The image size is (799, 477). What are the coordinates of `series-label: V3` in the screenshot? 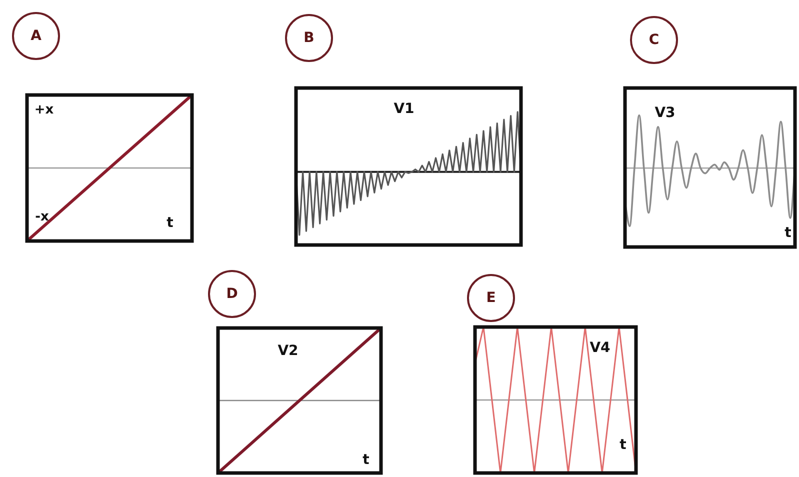 It's located at (665, 113).